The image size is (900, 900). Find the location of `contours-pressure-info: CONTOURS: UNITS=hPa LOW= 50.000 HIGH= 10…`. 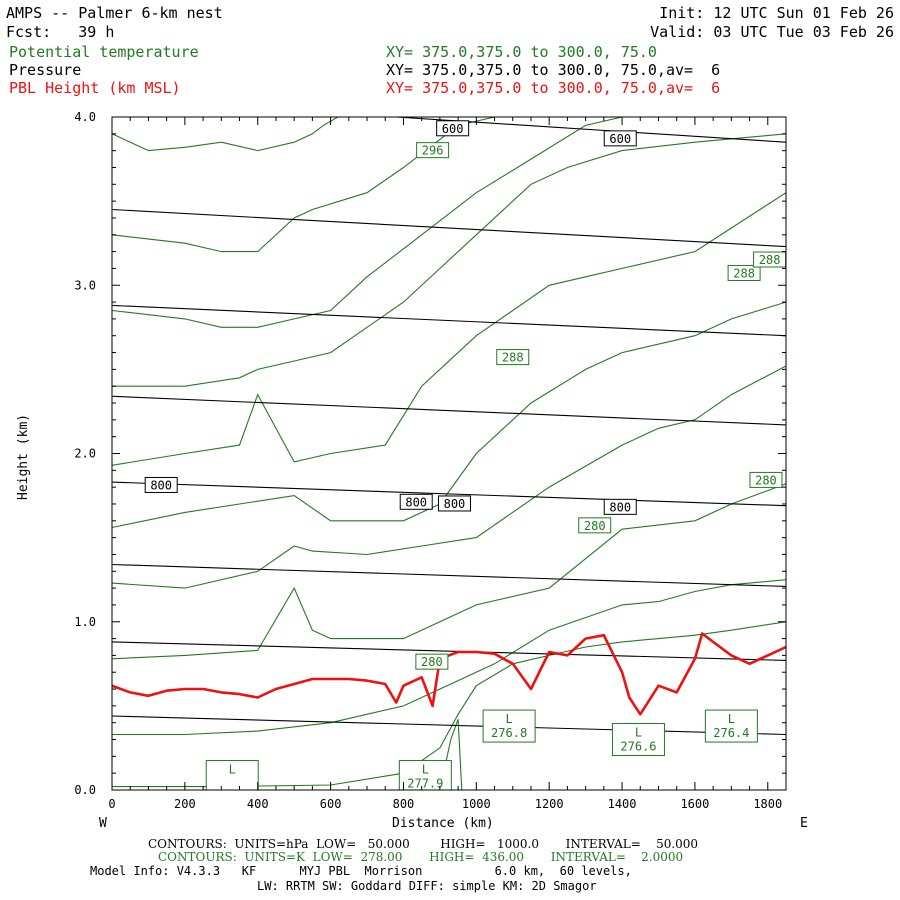

contours-pressure-info: CONTOURS: UNITS=hPa LOW= 50.000 HIGH= 10… is located at coordinates (423, 844).